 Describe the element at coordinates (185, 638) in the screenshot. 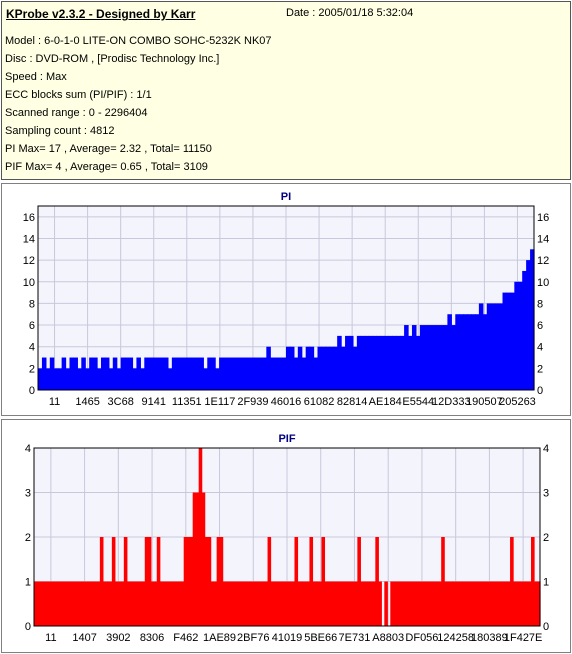

I see `pif-xtick-label: F462` at that location.